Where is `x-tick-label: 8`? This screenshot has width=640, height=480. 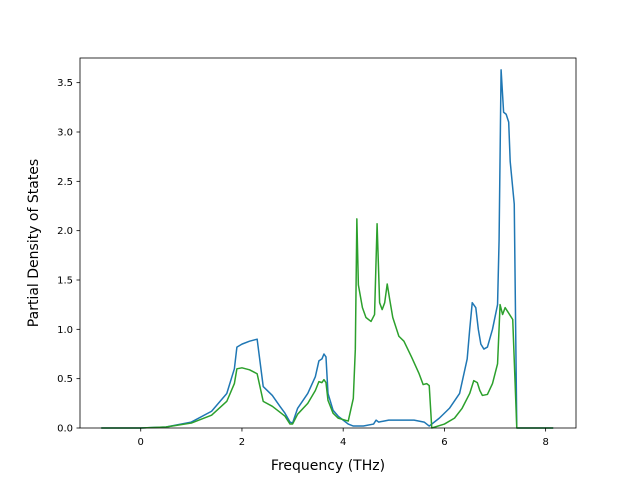 x-tick-label: 8 is located at coordinates (545, 442).